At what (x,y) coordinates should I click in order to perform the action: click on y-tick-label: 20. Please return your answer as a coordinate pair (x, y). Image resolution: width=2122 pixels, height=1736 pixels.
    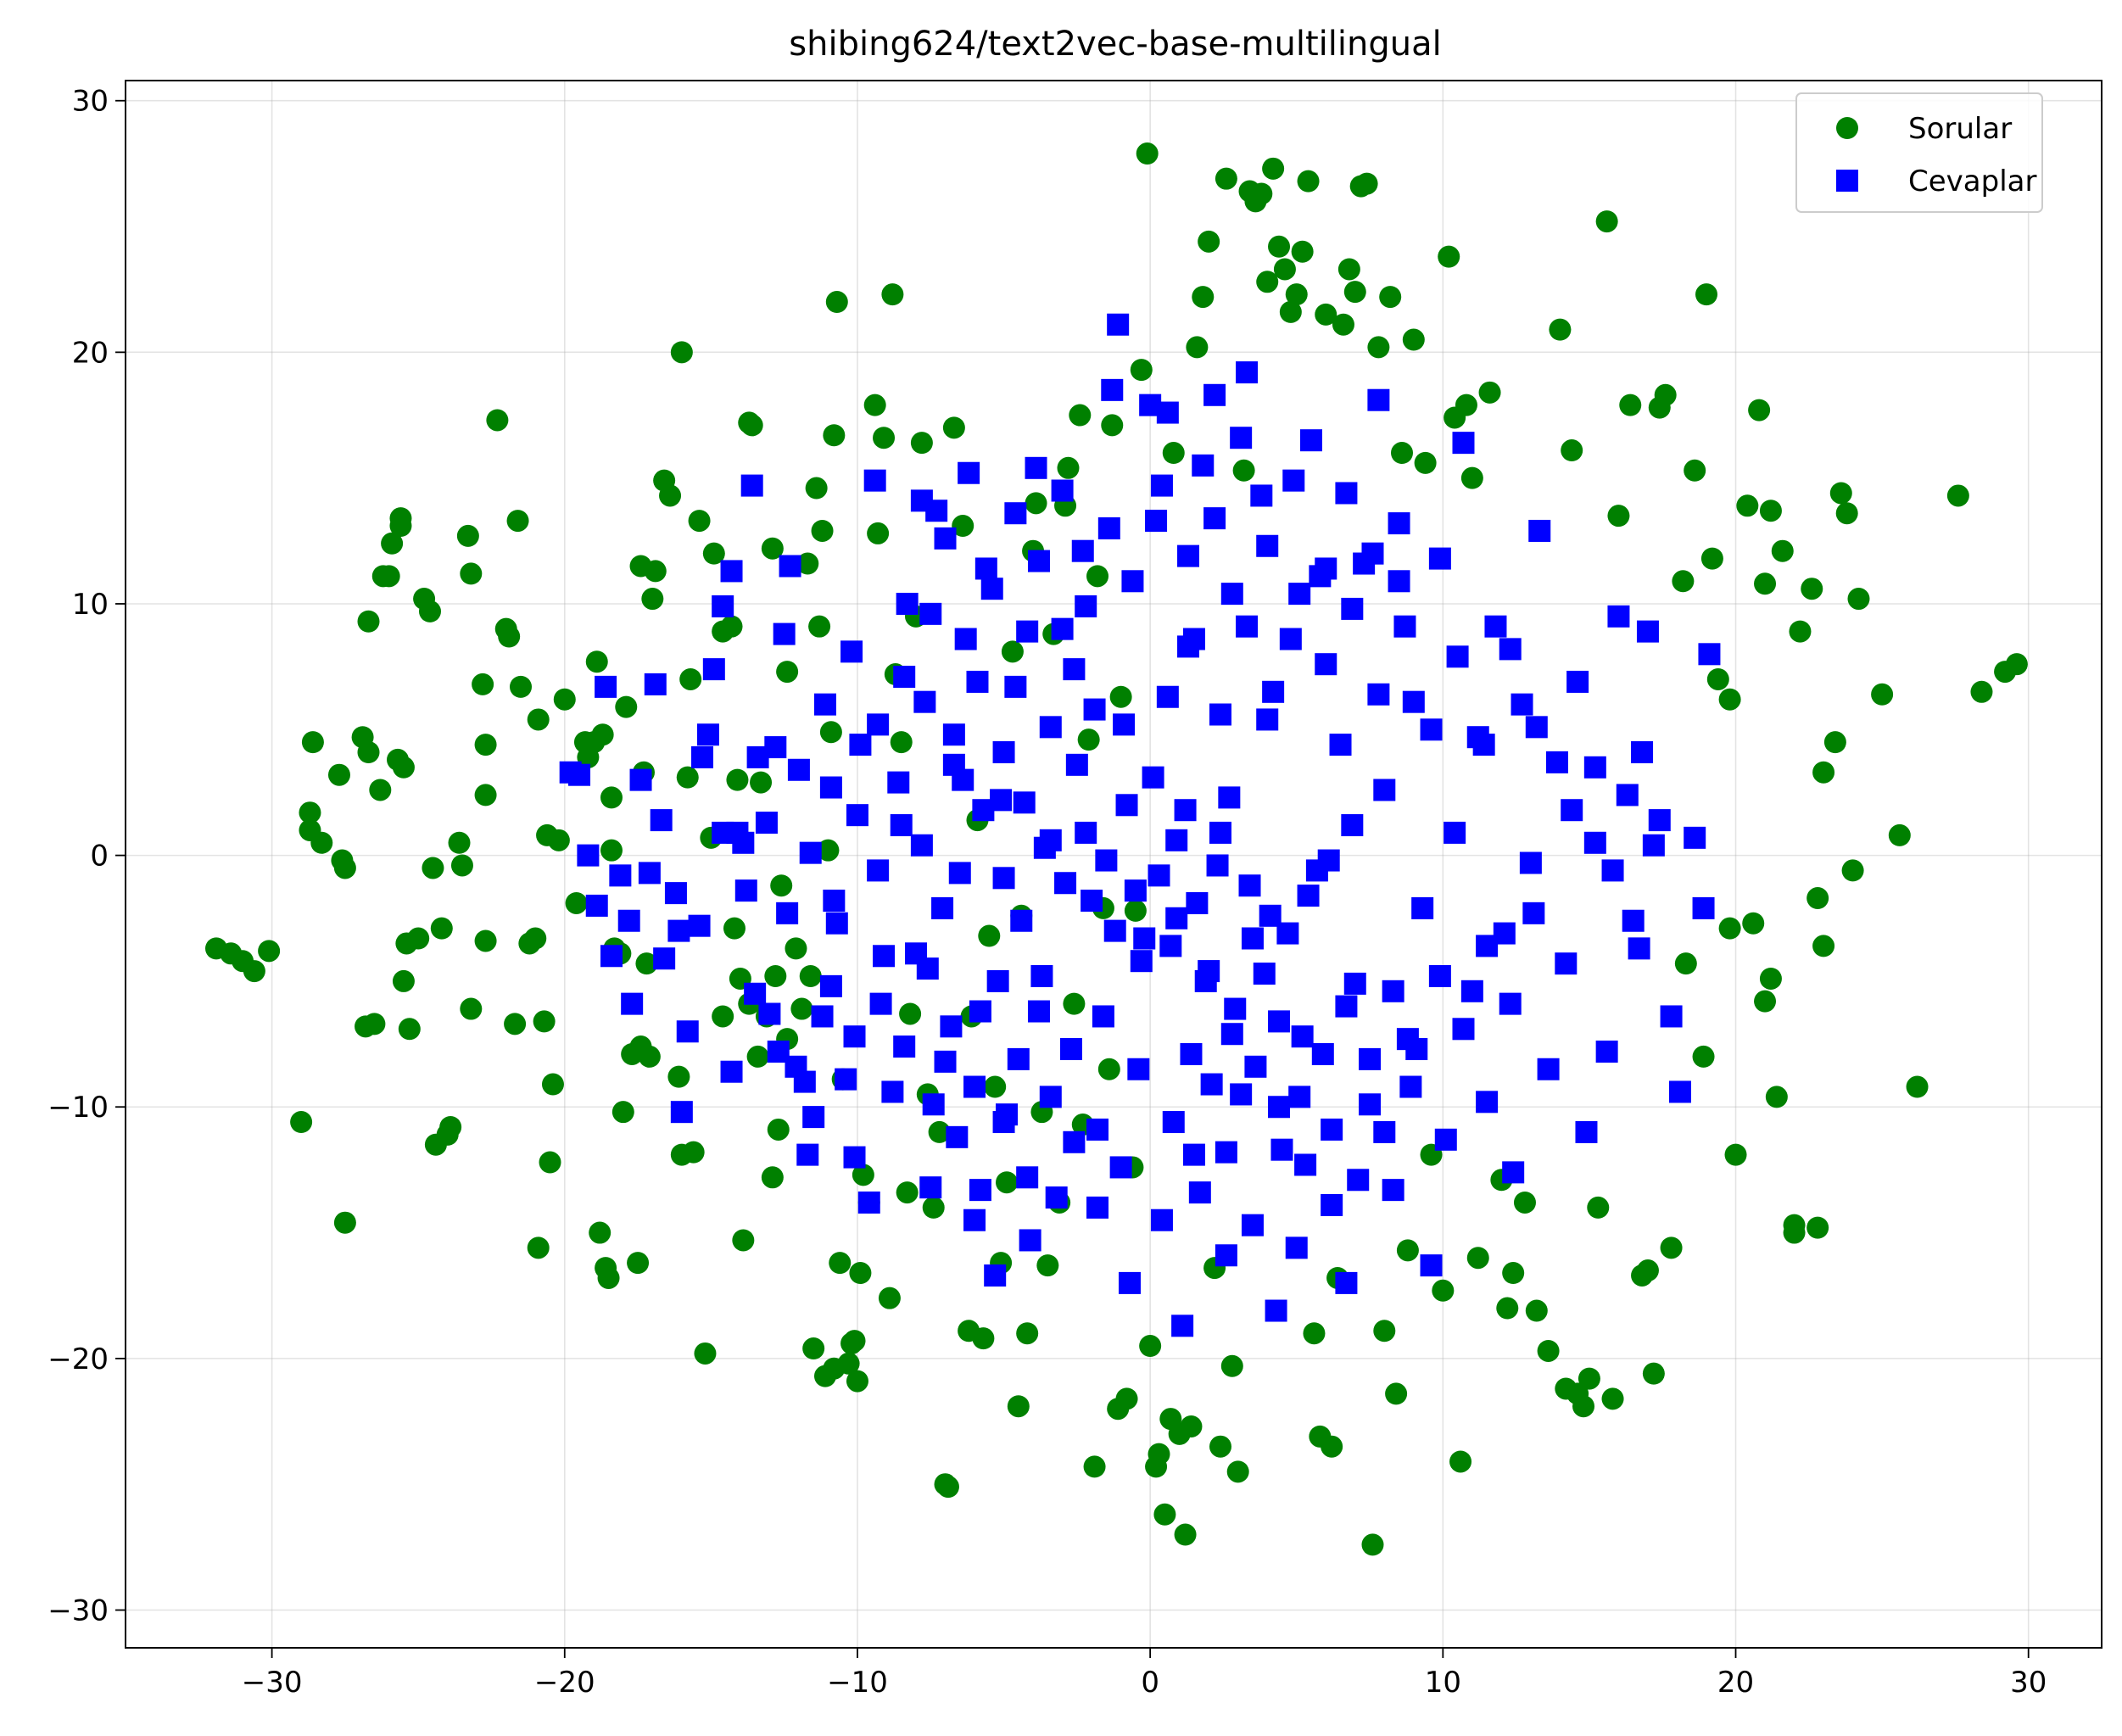
    Looking at the image, I should click on (90, 353).